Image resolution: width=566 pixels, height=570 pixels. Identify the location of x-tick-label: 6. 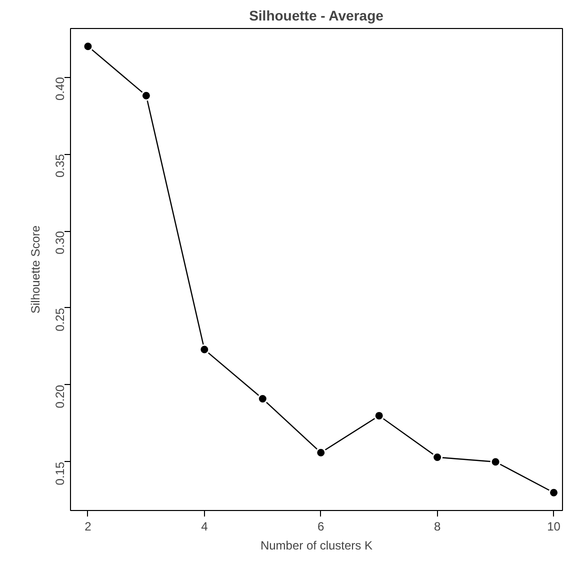
(321, 527).